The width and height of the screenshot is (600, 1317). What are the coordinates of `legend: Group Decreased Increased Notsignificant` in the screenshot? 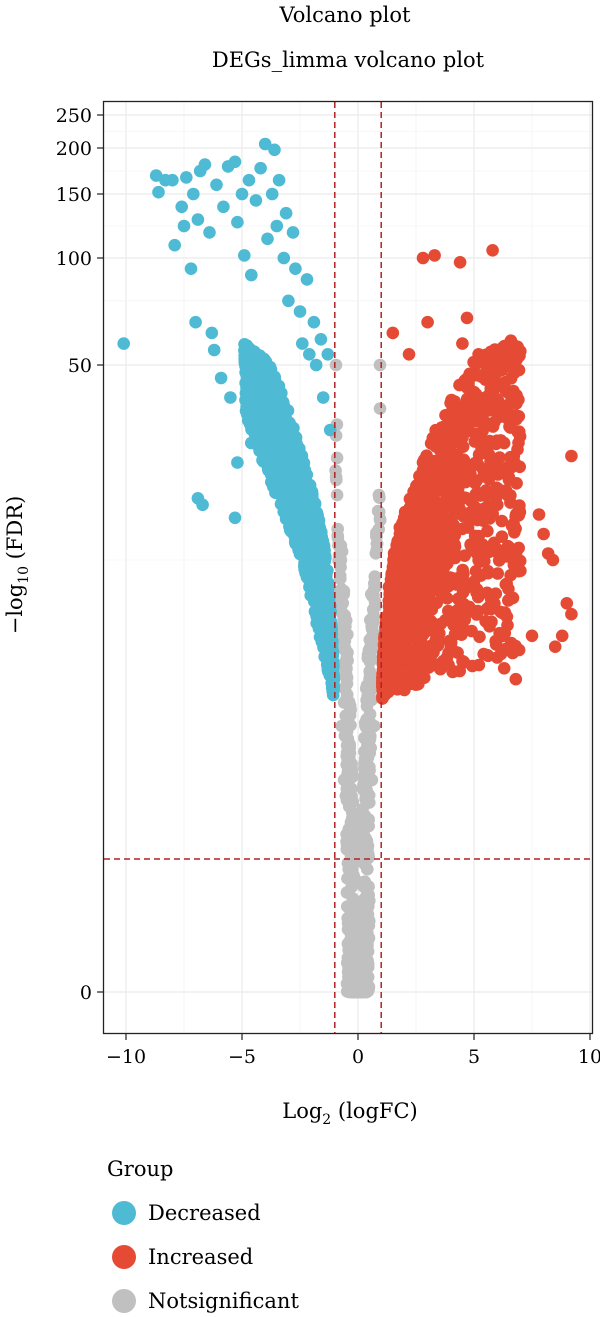 It's located at (203, 1235).